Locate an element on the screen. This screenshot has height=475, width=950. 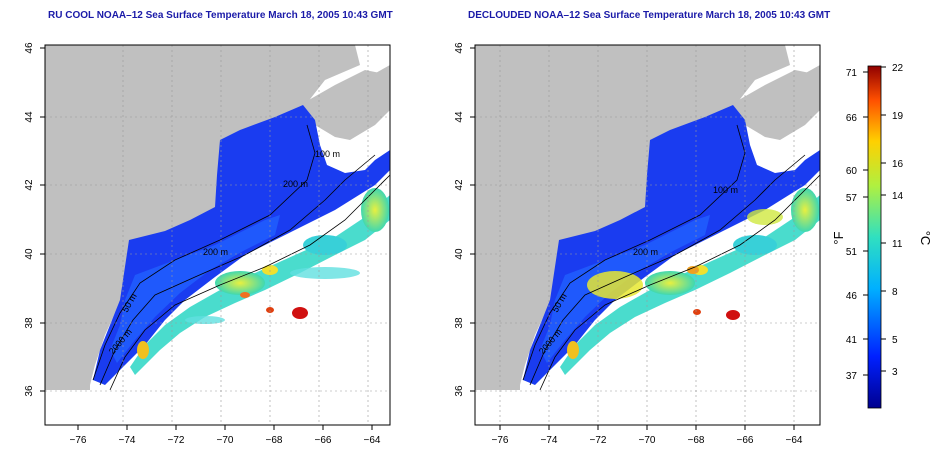
left-y-tick-label: 36 is located at coordinates (29, 391).